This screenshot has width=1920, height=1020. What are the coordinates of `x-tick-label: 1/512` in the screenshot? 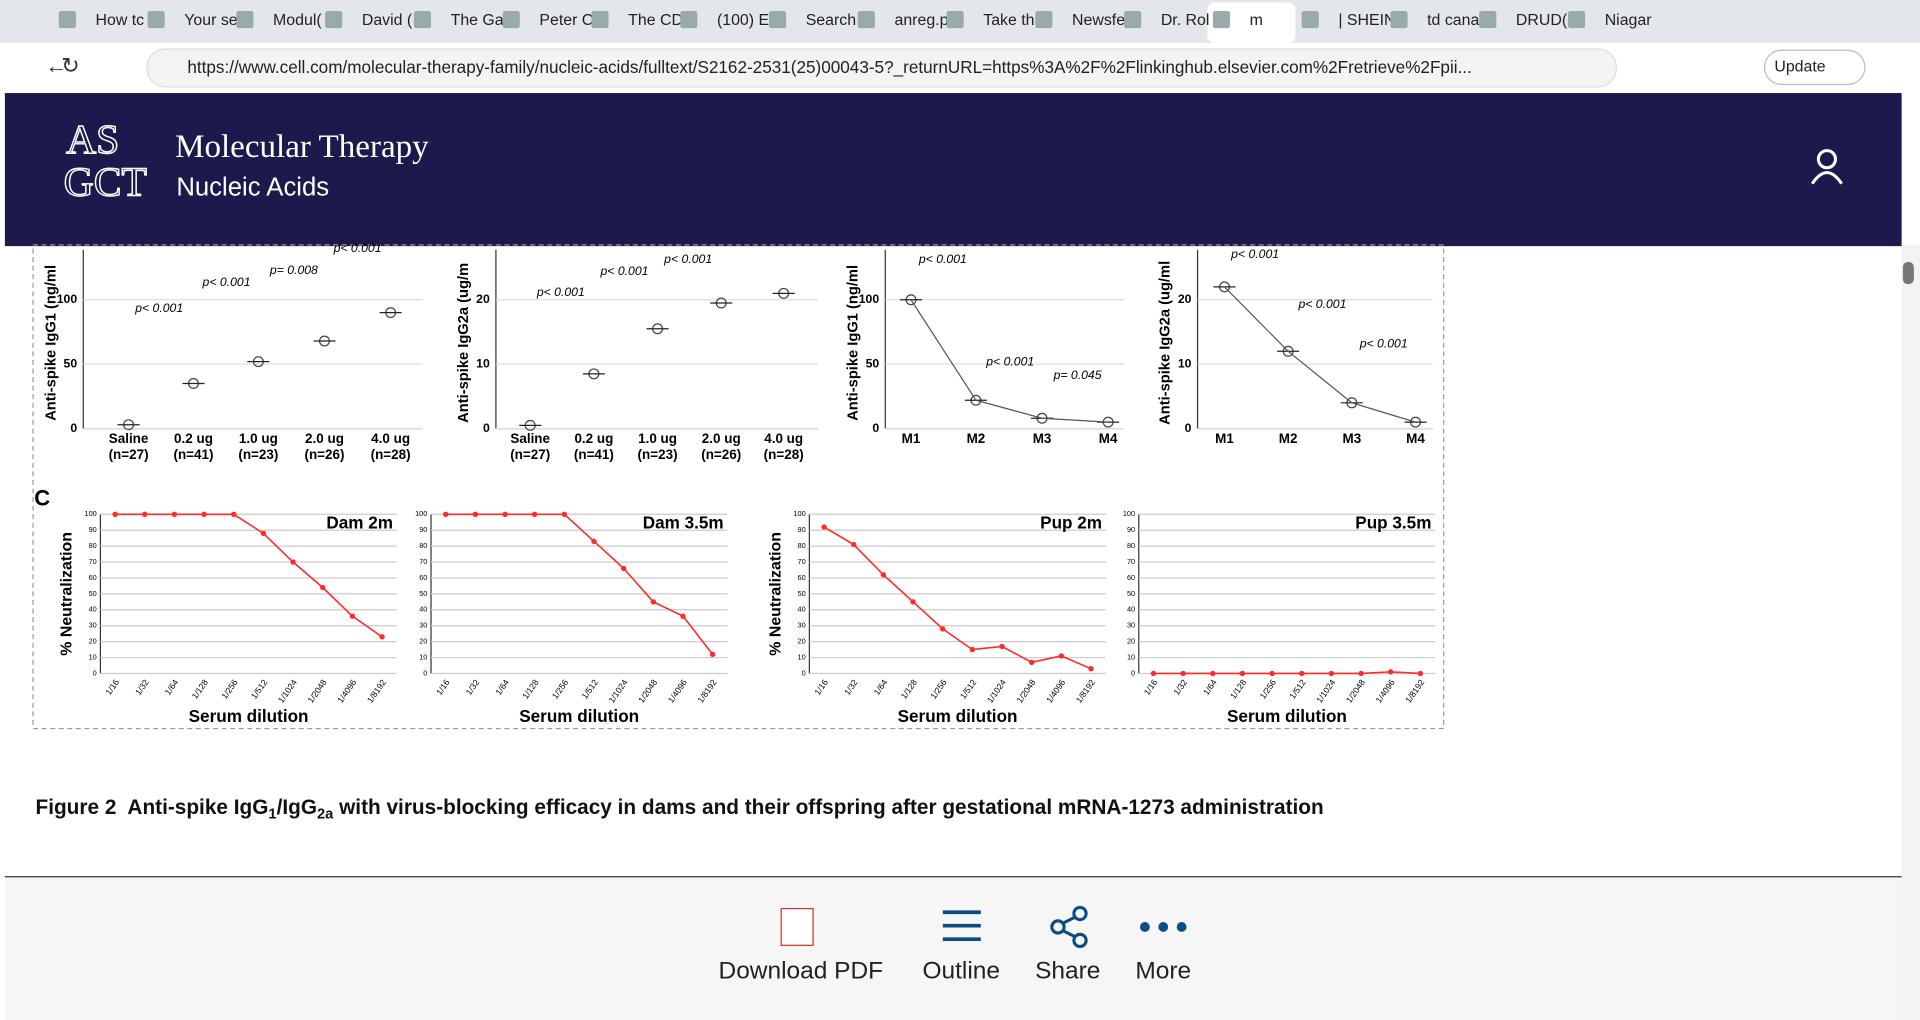 It's located at (1297, 688).